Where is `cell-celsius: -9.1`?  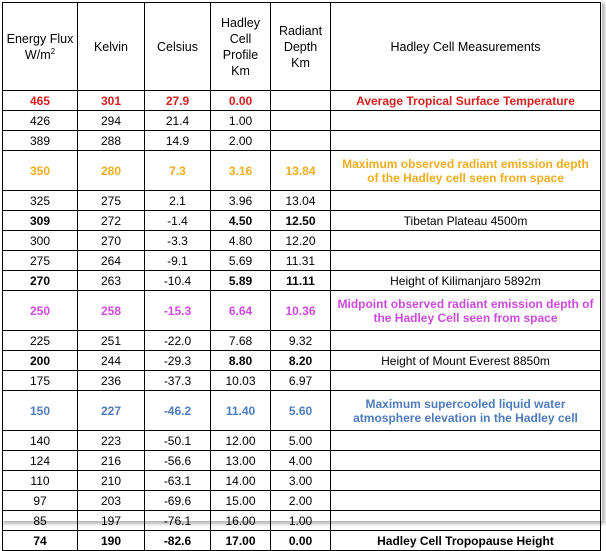 cell-celsius: -9.1 is located at coordinates (177, 260).